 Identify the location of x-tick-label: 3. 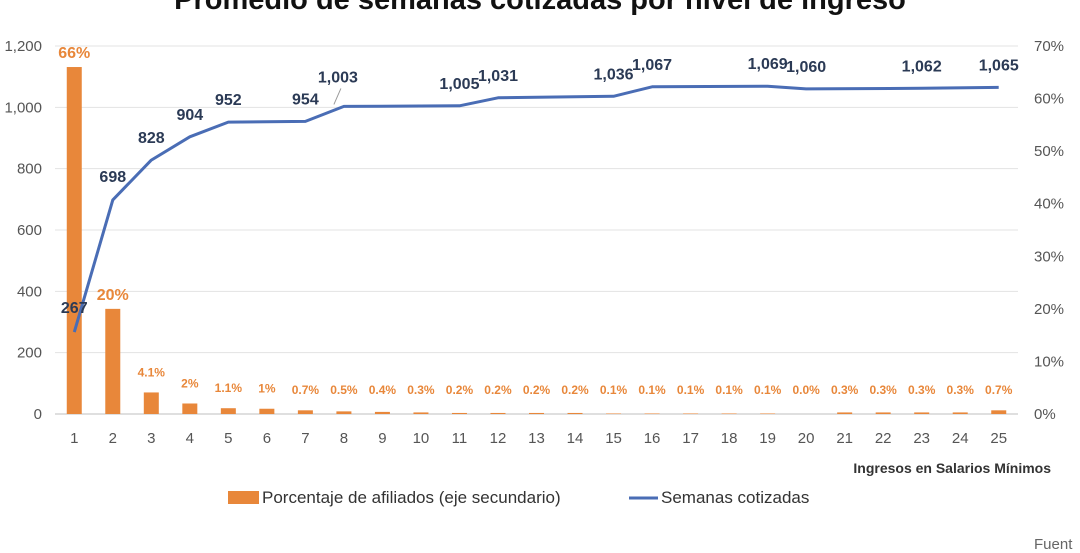
(151, 438).